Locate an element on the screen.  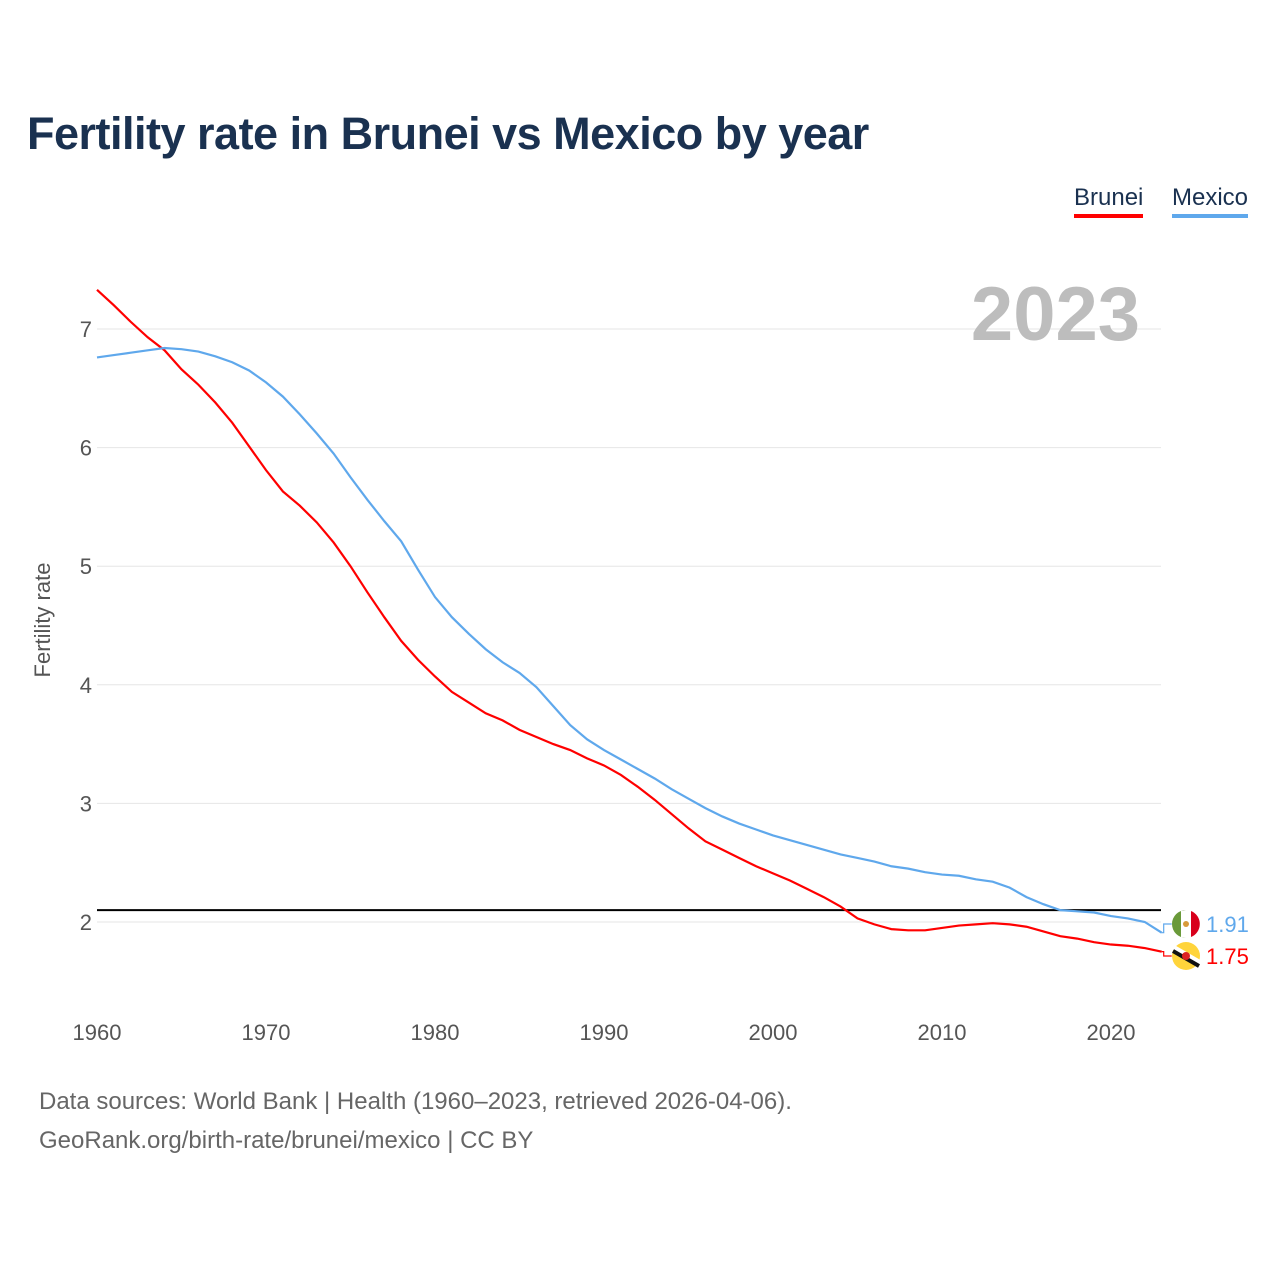
year-label: 2023 is located at coordinates (1055, 314).